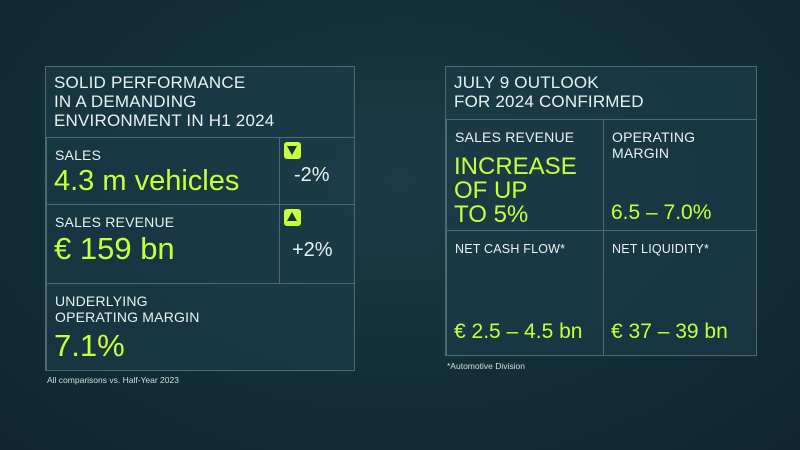 The height and width of the screenshot is (450, 800). Describe the element at coordinates (312, 175) in the screenshot. I see `sales-change: -2%` at that location.